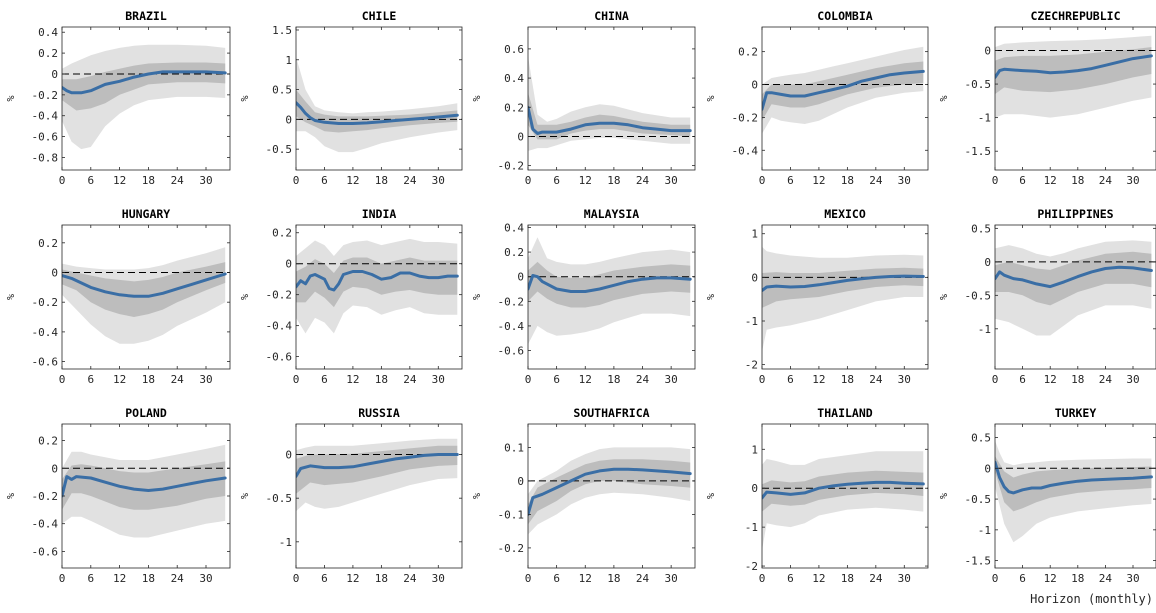 The image size is (1156, 613). What do you see at coordinates (981, 438) in the screenshot?
I see `y-tick-label: 0.5` at bounding box center [981, 438].